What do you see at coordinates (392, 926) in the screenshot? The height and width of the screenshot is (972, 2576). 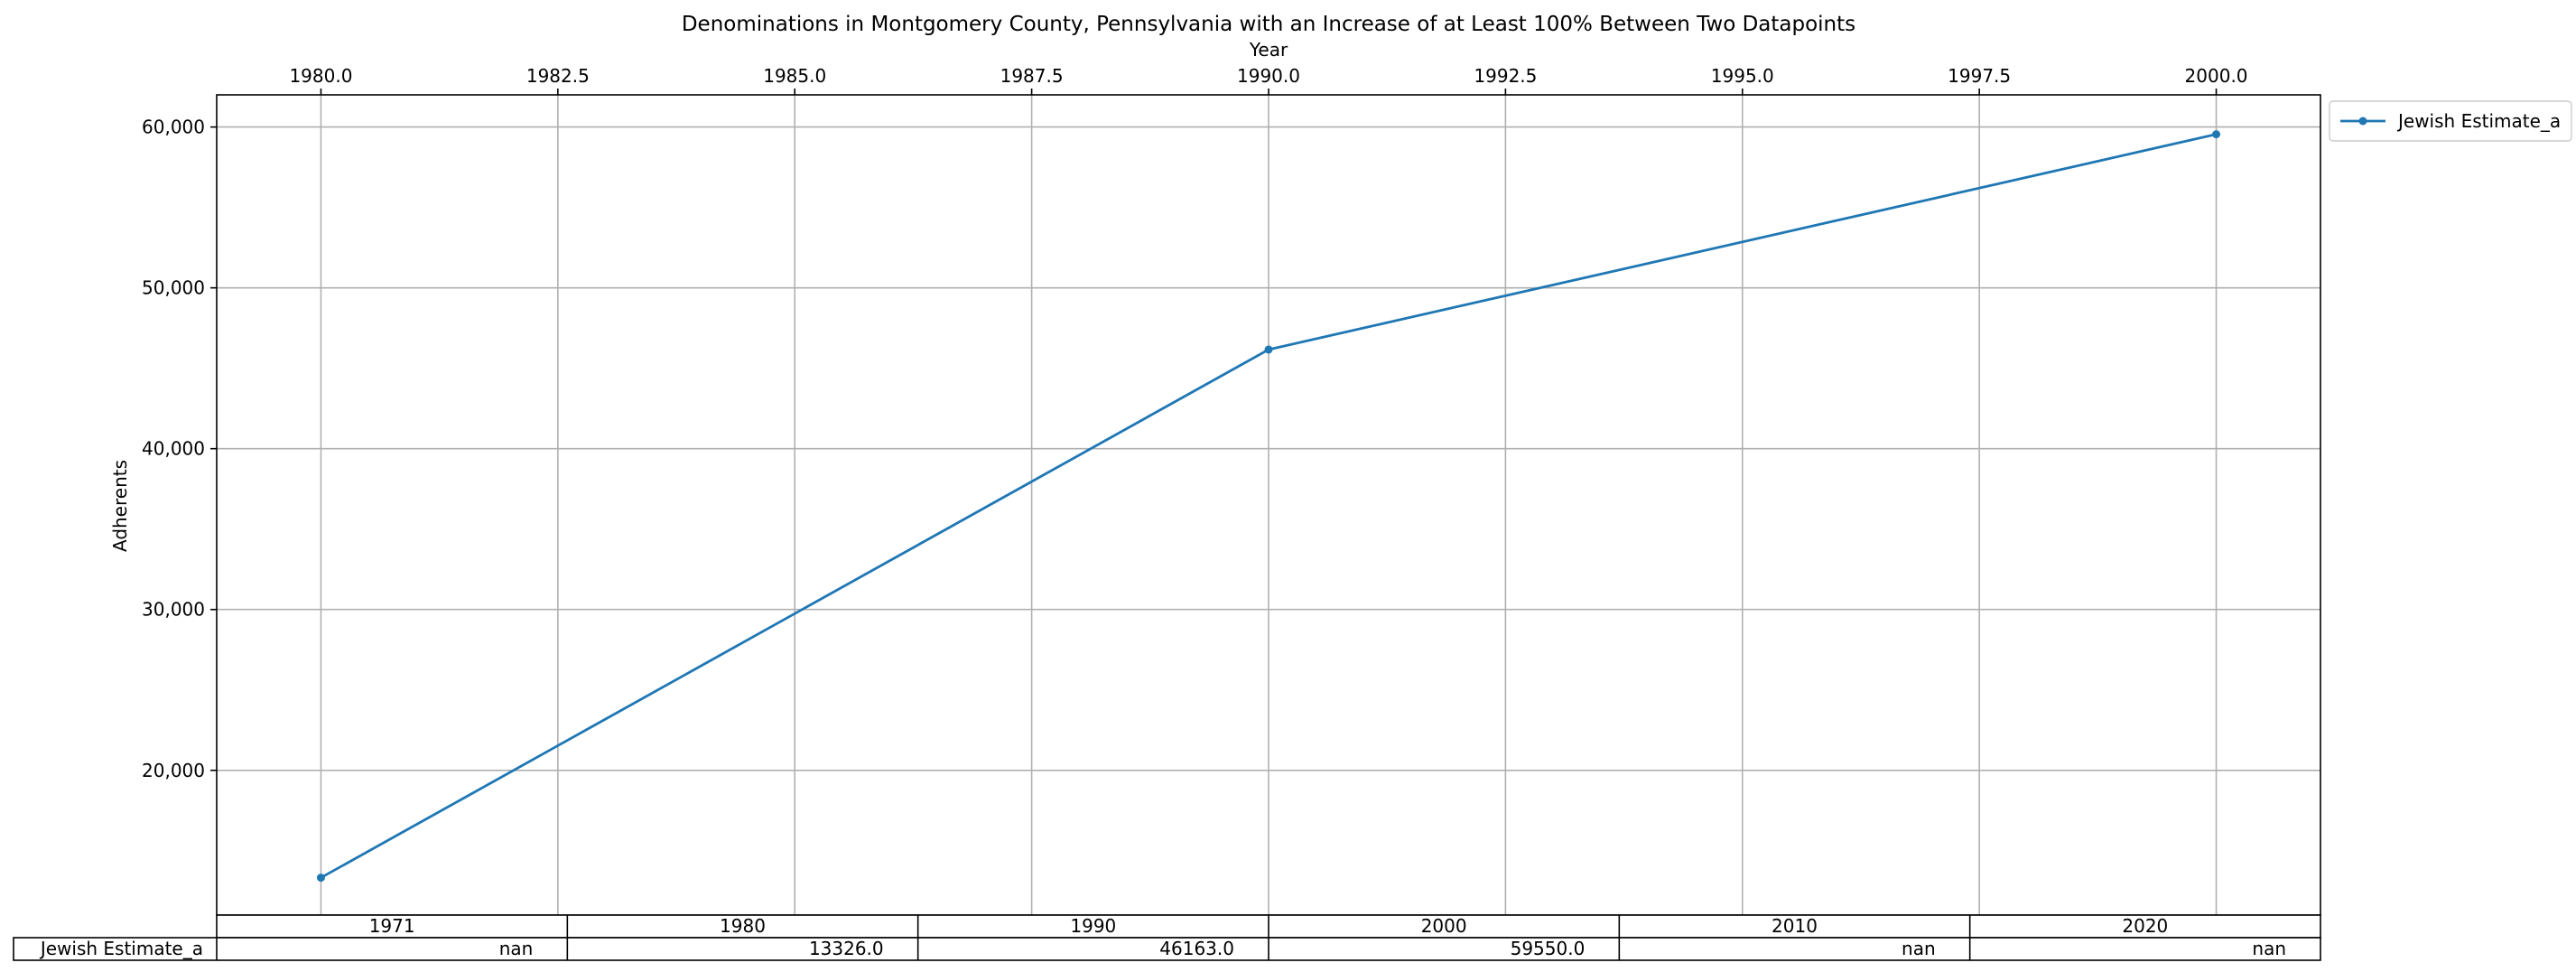 I see `table-column-header: 1971` at bounding box center [392, 926].